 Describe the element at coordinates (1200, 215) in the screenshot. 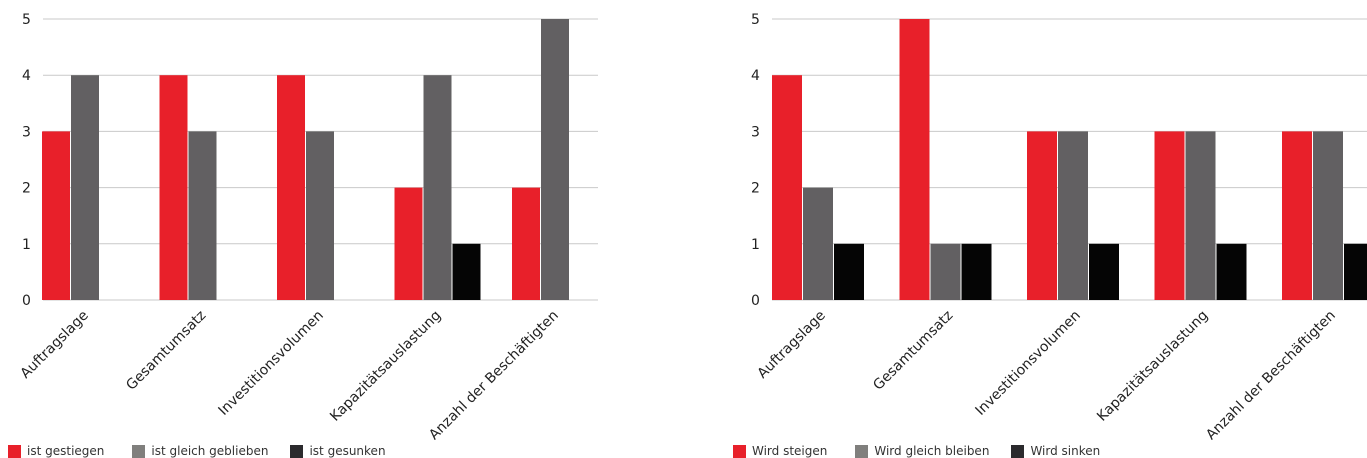

I see `bar-kapazit-tsauslastung-wird-gleich-bleiben` at that location.